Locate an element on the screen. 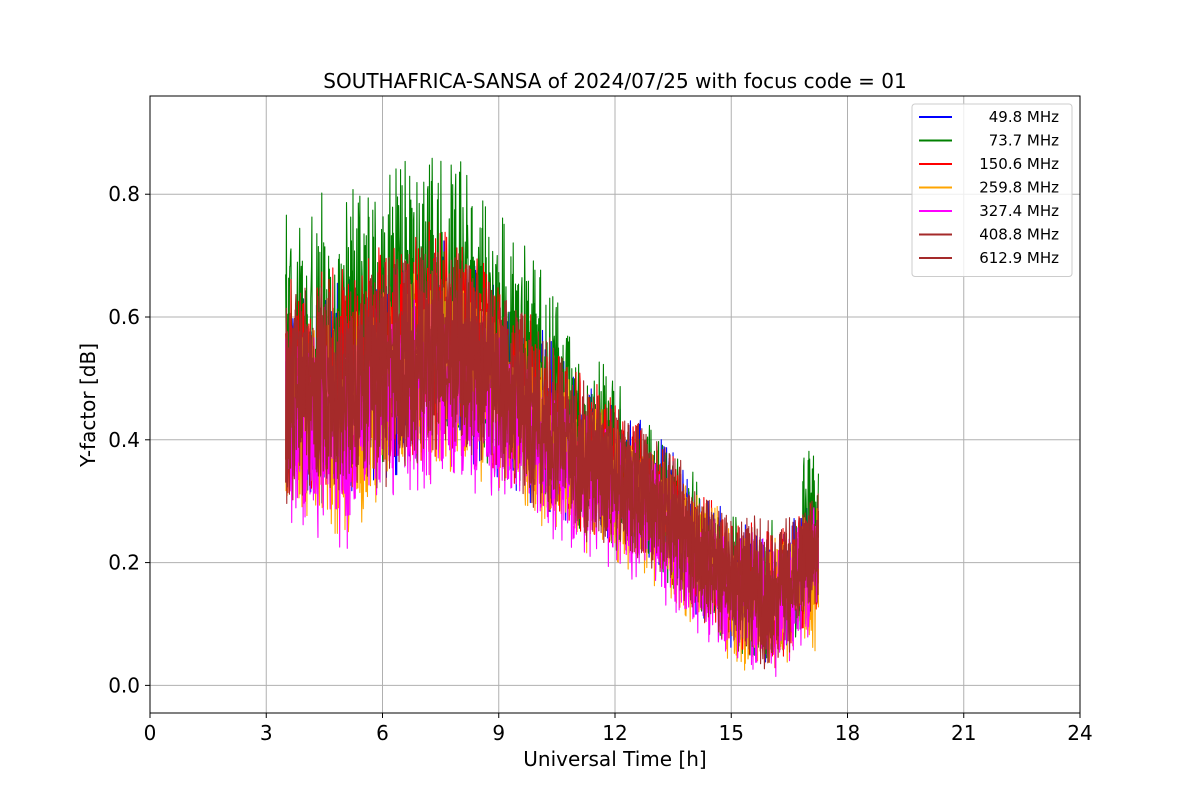 Image resolution: width=1200 pixels, height=800 pixels. x-tick-label: 18 is located at coordinates (847, 733).